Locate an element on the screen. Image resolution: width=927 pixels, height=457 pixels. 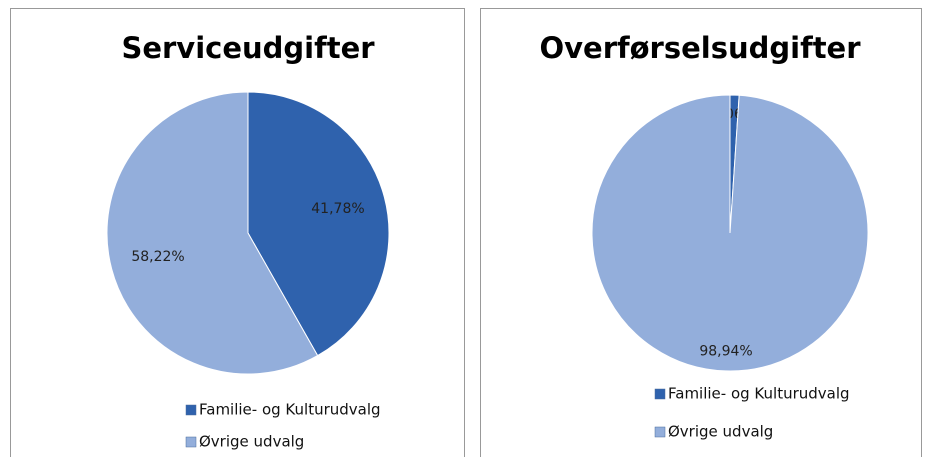
chart-title: Overførselsudgifter is located at coordinates (700, 48).